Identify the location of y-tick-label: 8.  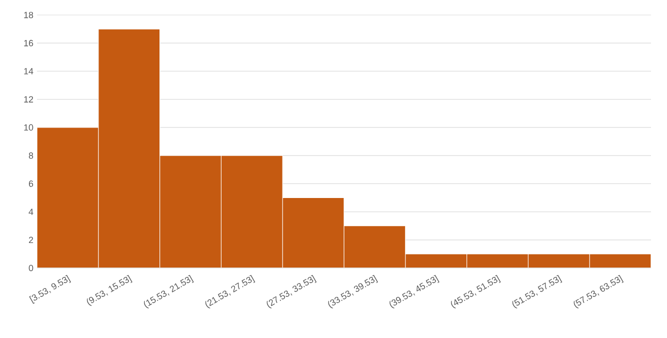
(31, 155).